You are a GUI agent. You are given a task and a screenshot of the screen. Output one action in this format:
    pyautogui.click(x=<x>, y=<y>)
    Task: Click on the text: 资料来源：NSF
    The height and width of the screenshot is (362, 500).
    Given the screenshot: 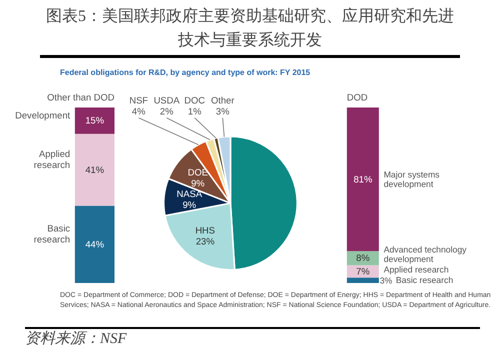 What is the action you would take?
    pyautogui.click(x=76, y=339)
    